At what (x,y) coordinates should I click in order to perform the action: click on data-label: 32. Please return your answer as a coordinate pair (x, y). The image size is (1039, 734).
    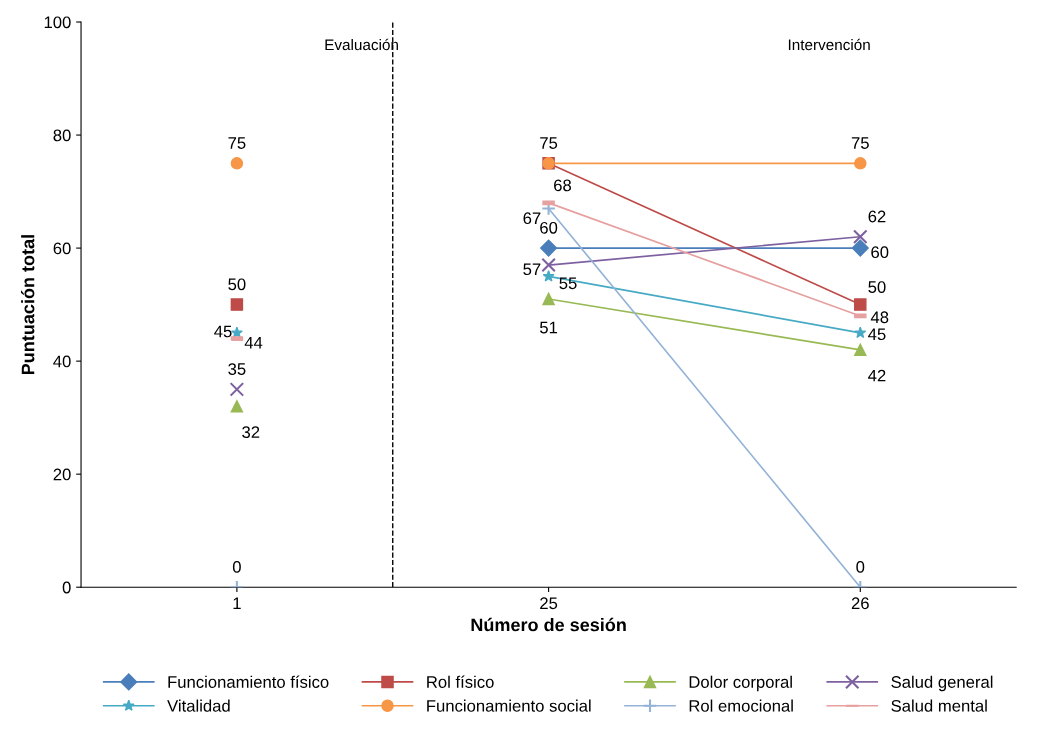
    Looking at the image, I should click on (251, 432).